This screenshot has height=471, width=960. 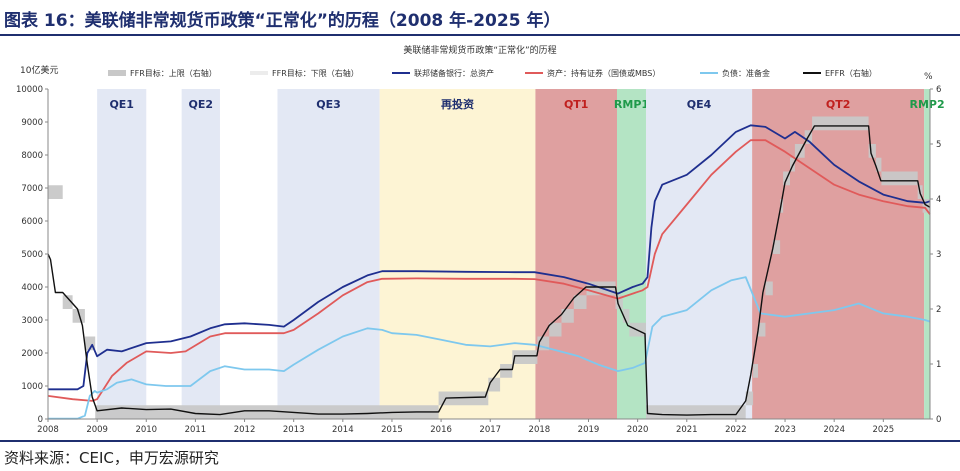 What do you see at coordinates (441, 430) in the screenshot?
I see `x-tick-label-8: 2016` at bounding box center [441, 430].